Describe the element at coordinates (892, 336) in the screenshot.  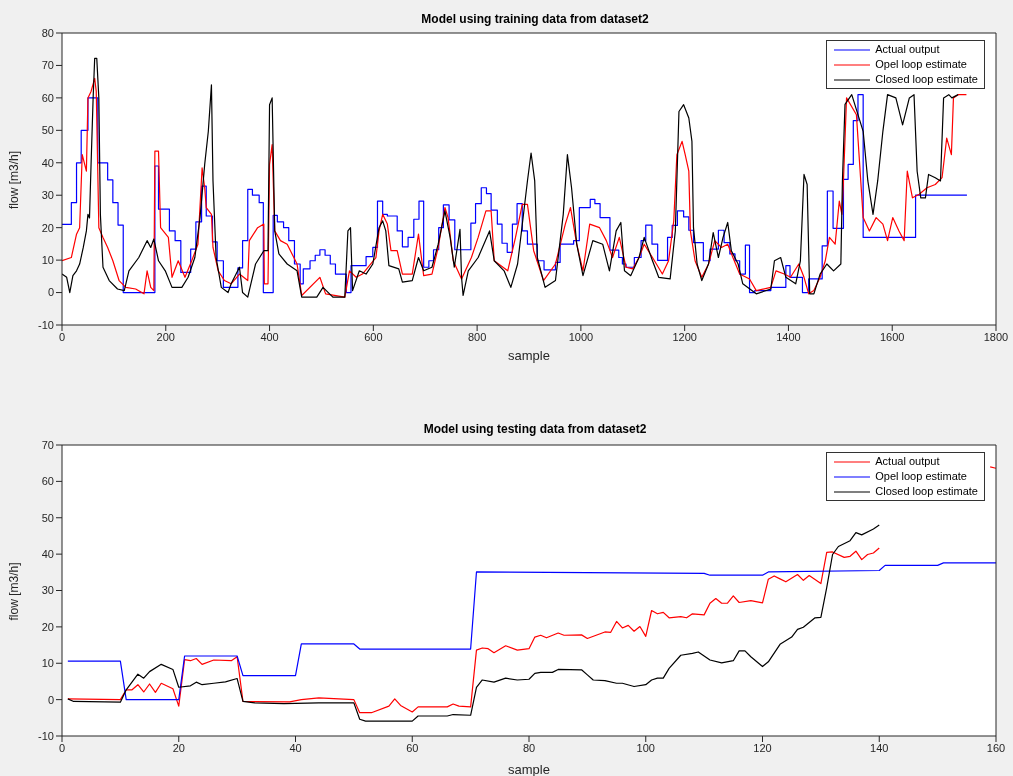
I see `x-tick-label: 1600` at that location.